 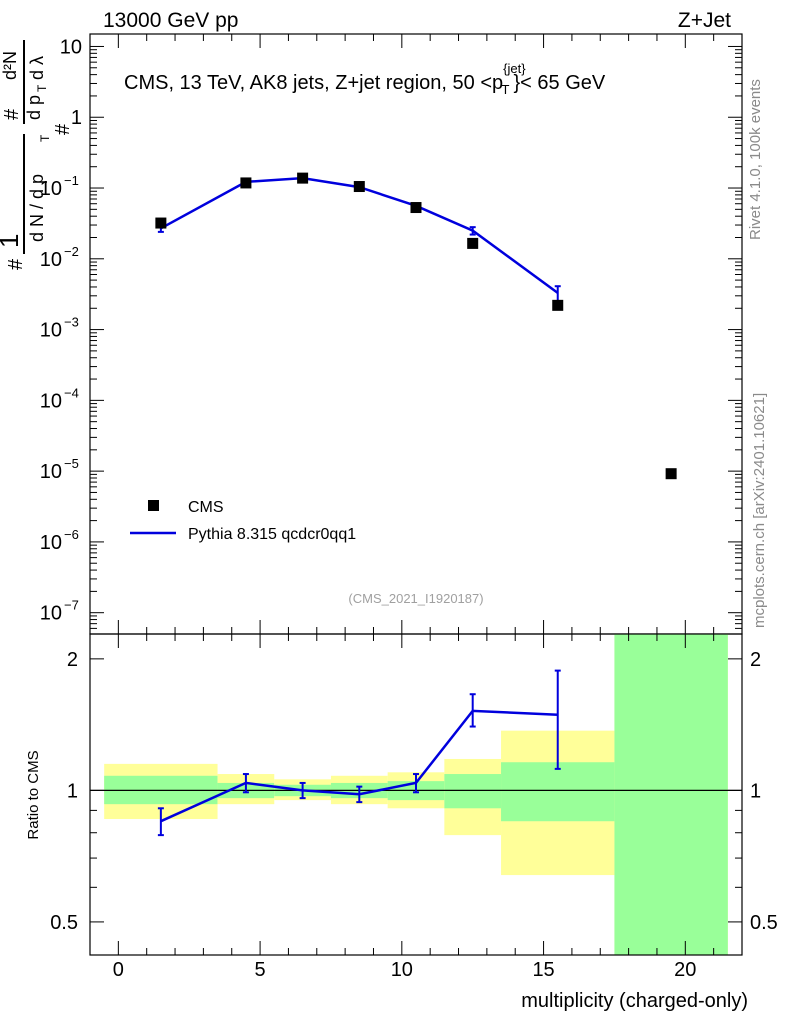 What do you see at coordinates (764, 923) in the screenshot?
I see `ratio-y-tick-label-right-0: 0.5` at bounding box center [764, 923].